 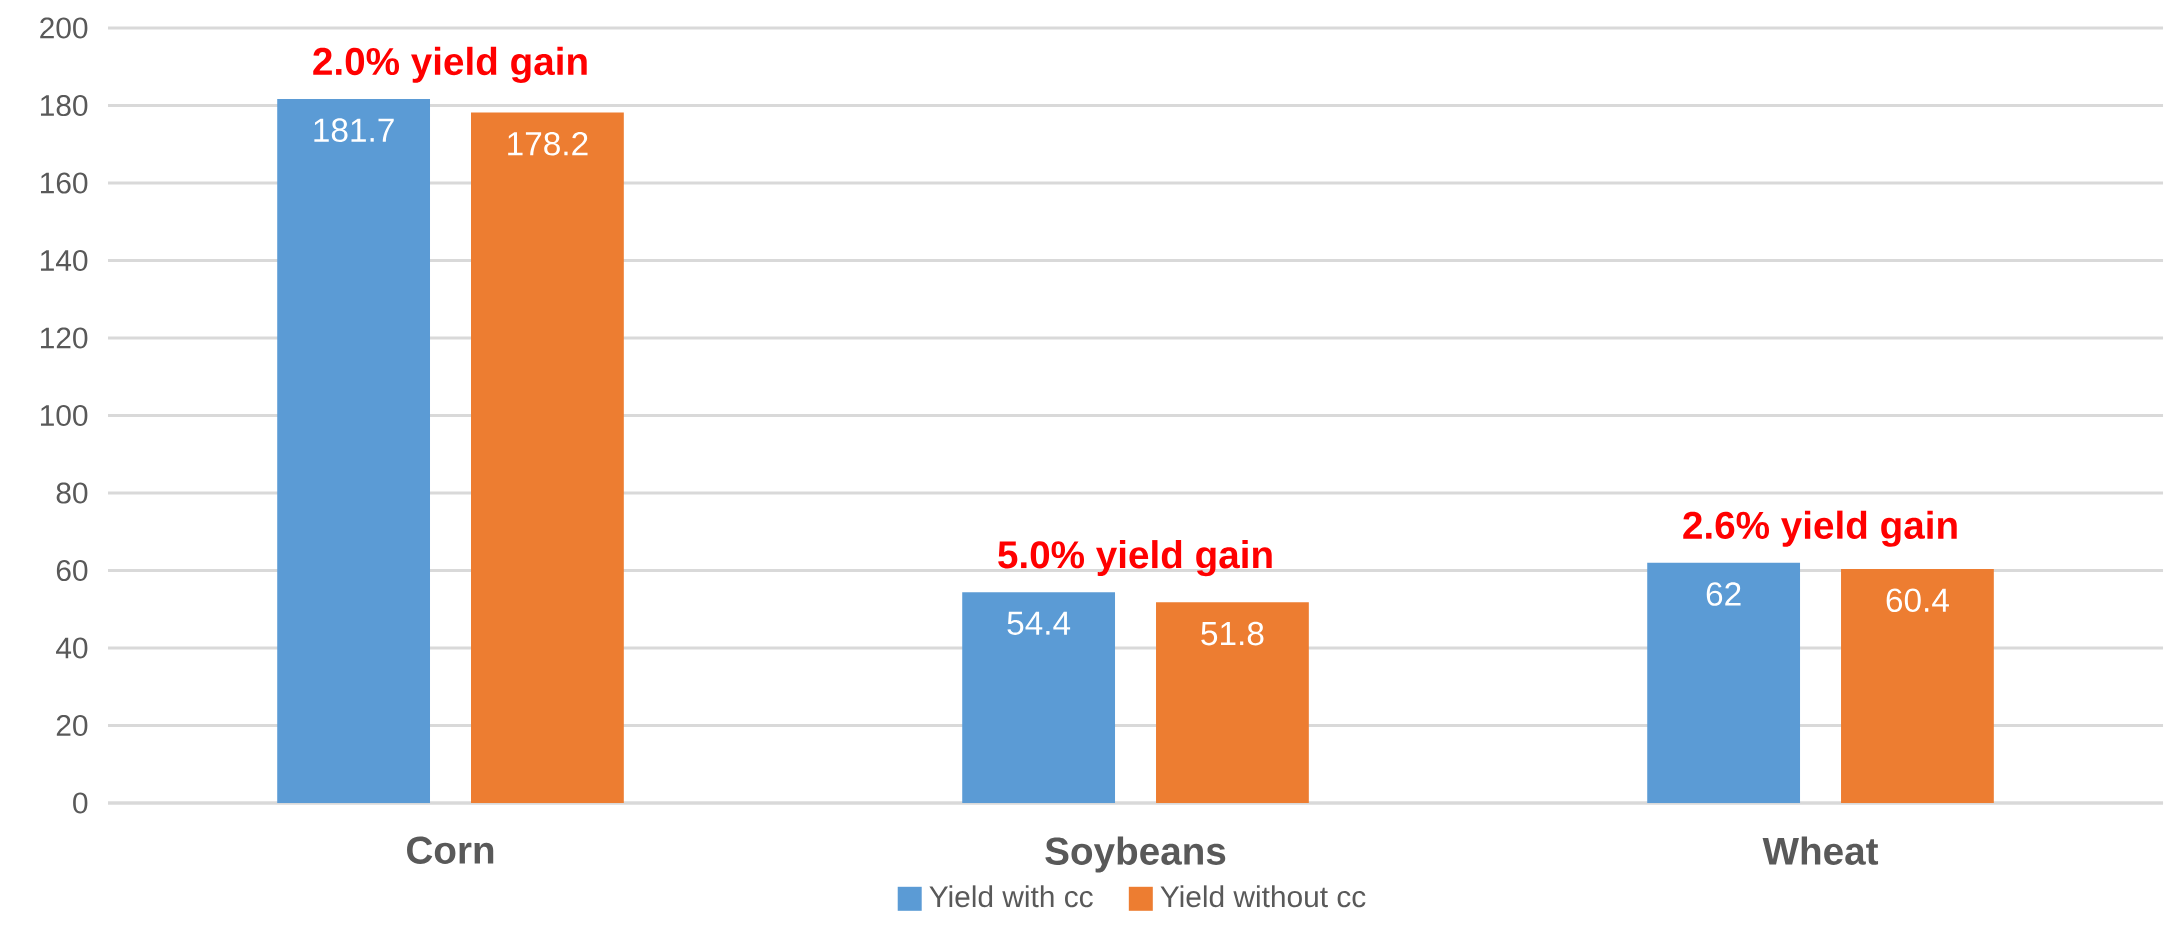 What do you see at coordinates (1820, 528) in the screenshot?
I see `annotation: 2.6% yield gain` at bounding box center [1820, 528].